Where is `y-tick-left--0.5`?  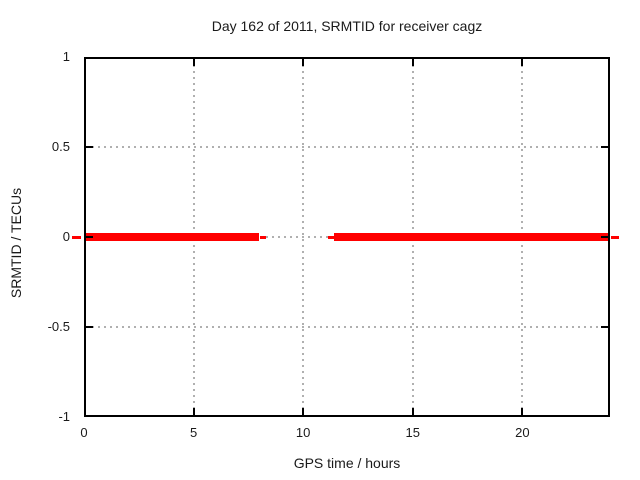 y-tick-left--0.5 is located at coordinates (89, 327).